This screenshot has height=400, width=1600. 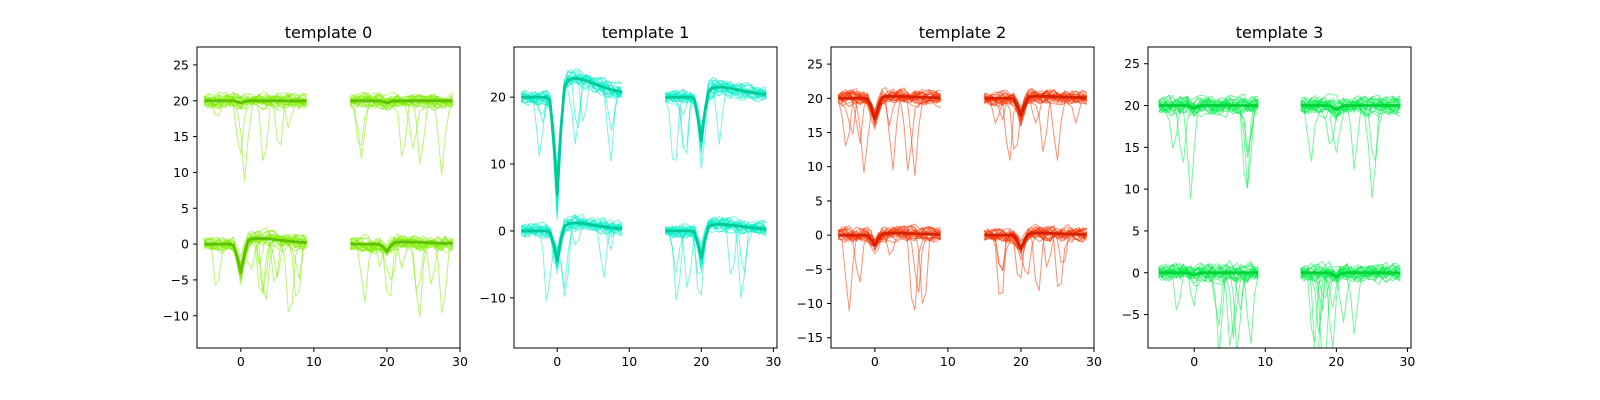 I want to click on subplot-title: template 3, so click(x=1280, y=32).